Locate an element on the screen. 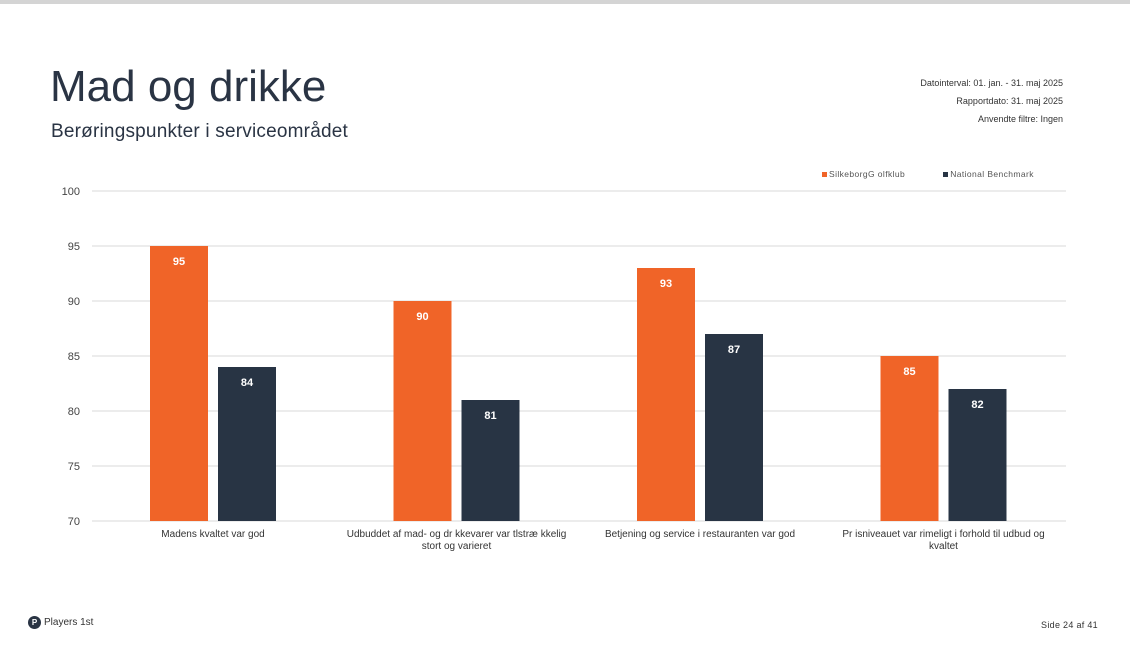  legend-swatch-series2 is located at coordinates (946, 174).